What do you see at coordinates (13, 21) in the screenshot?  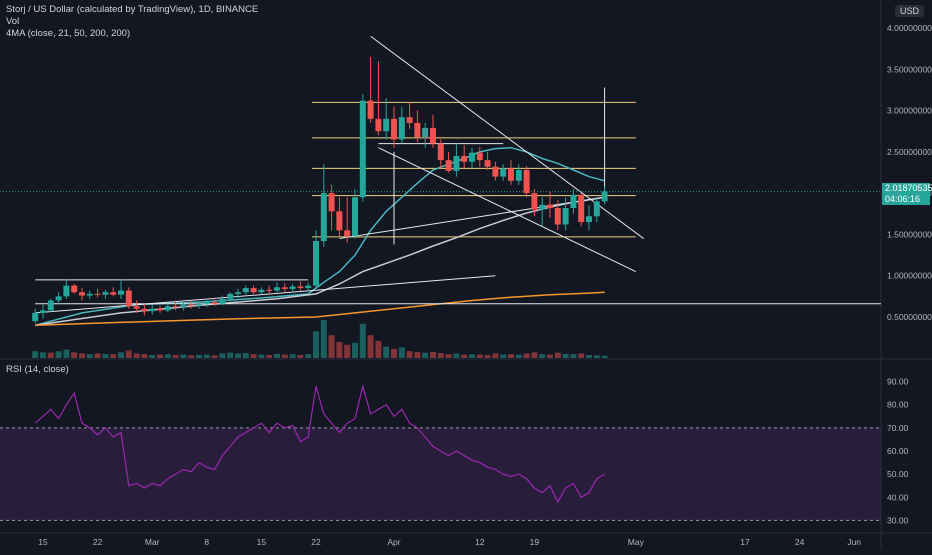 I see `volume-label: Vol` at bounding box center [13, 21].